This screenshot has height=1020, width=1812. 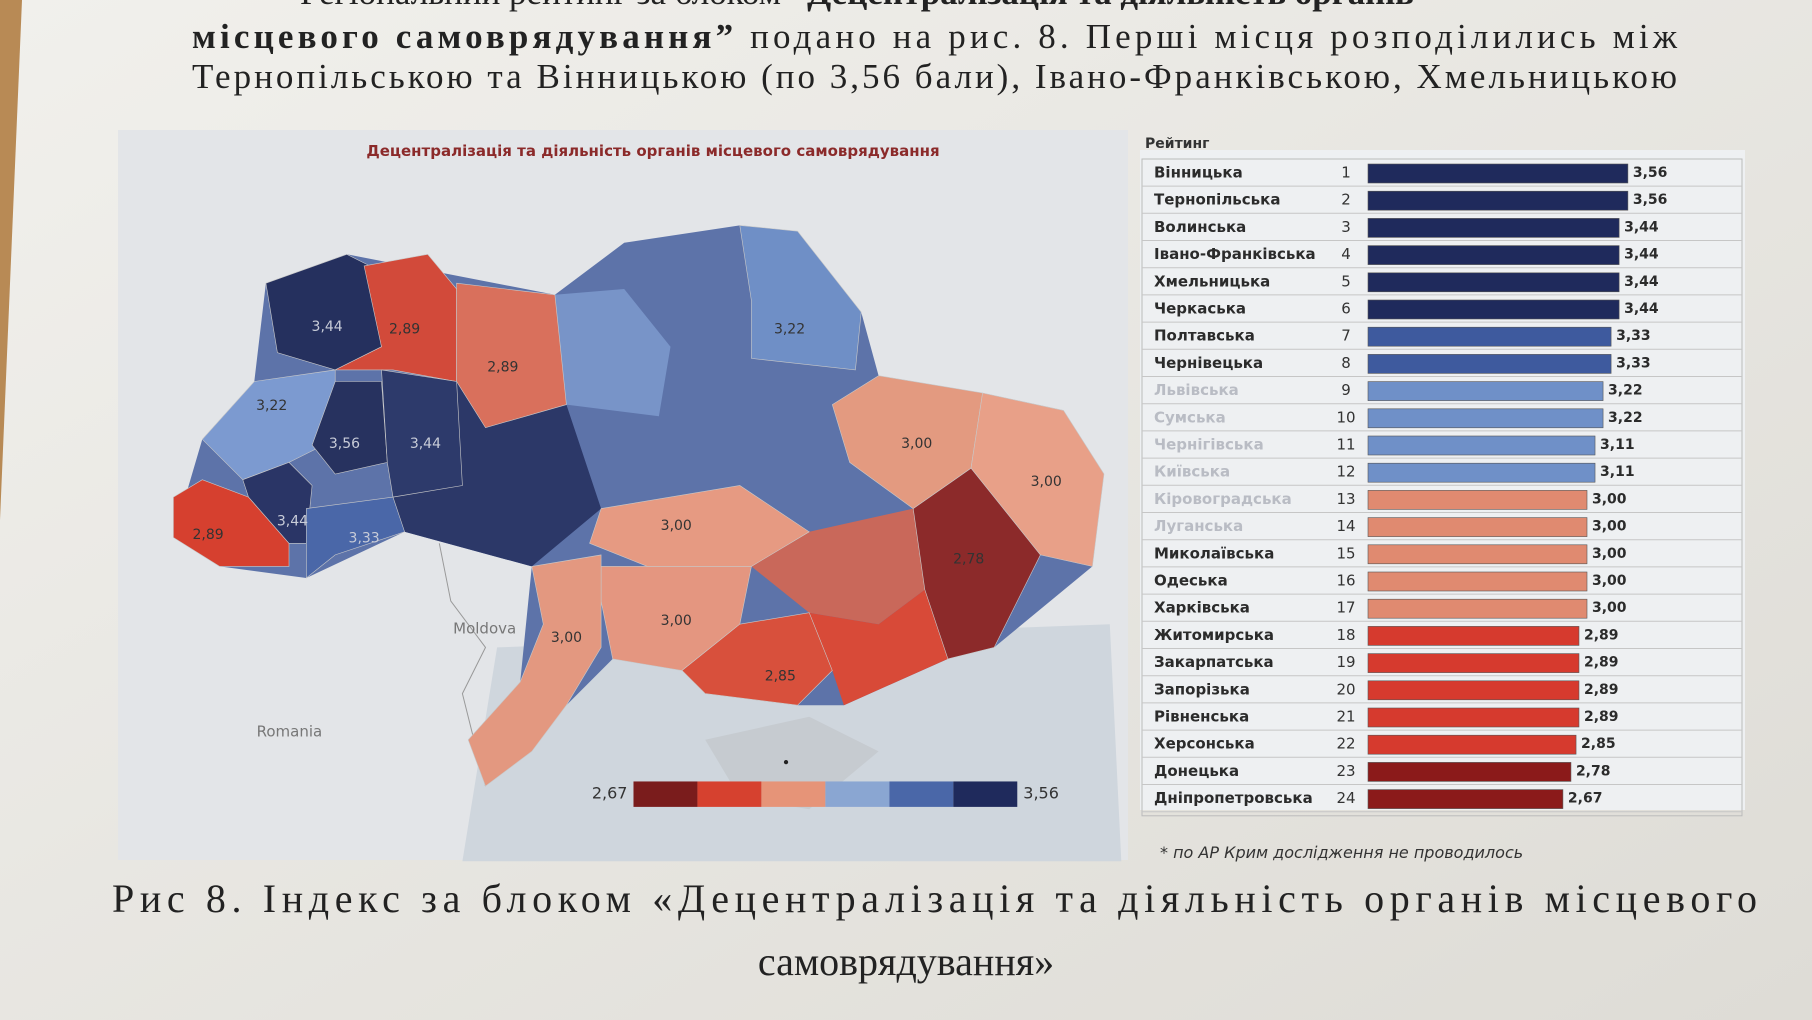 What do you see at coordinates (1641, 227) in the screenshot?
I see `value-label: 3,44` at bounding box center [1641, 227].